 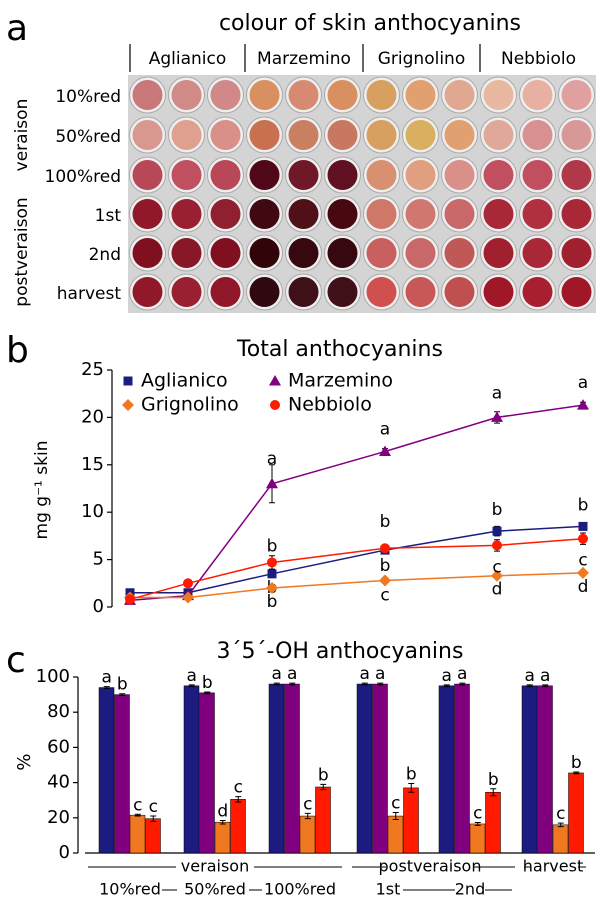 I want to click on stage-label: 1st, so click(x=108, y=216).